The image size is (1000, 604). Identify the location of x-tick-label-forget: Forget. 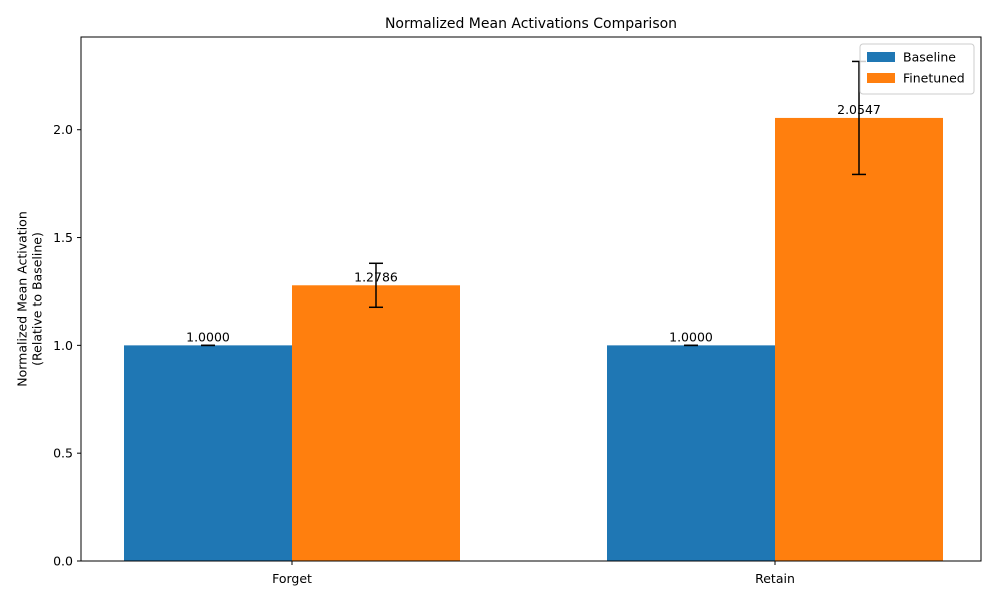
(292, 578).